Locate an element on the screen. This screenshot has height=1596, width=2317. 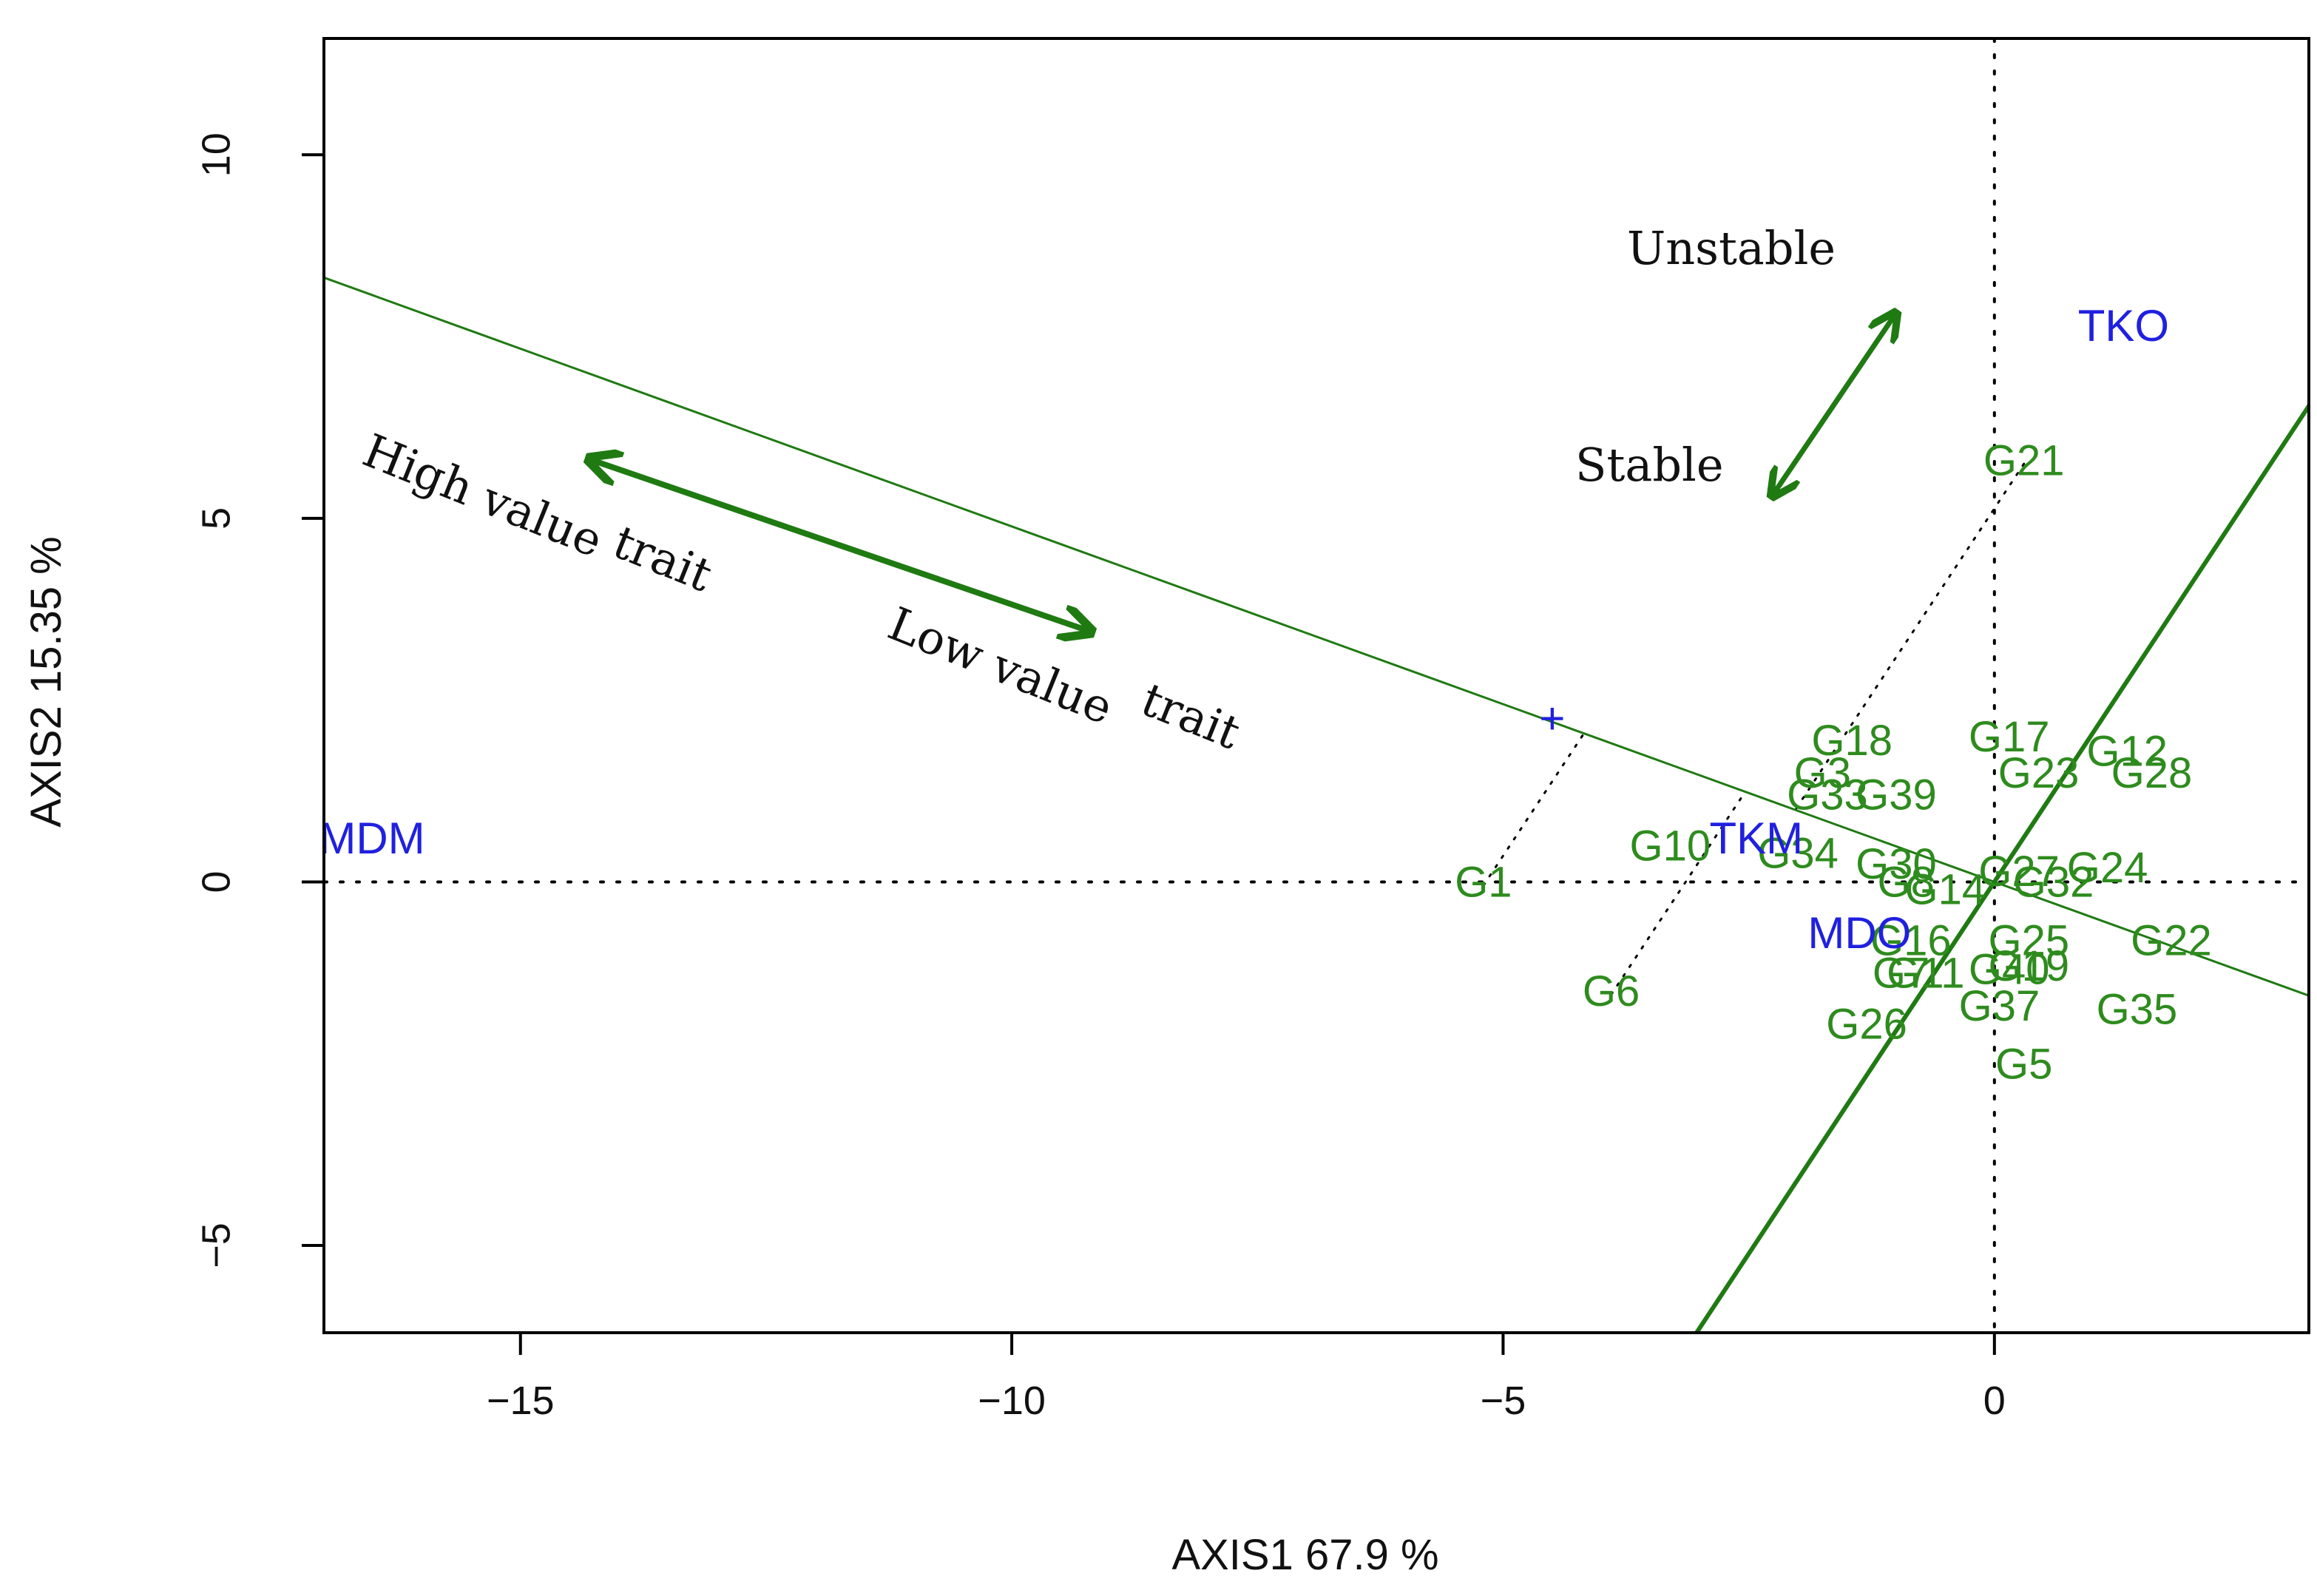
low-trait-label: trait is located at coordinates (1191, 716).